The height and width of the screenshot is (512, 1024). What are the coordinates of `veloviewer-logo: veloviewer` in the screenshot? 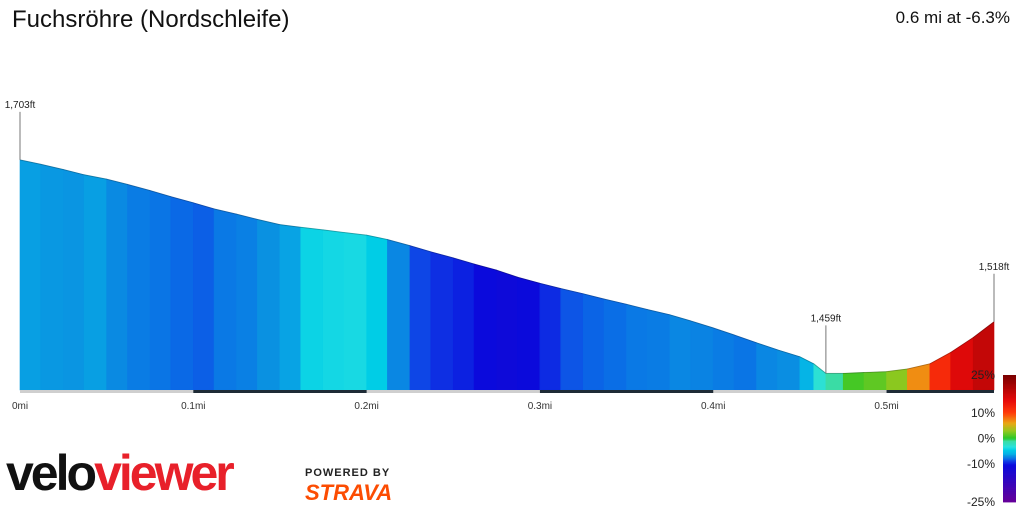 It's located at (120, 473).